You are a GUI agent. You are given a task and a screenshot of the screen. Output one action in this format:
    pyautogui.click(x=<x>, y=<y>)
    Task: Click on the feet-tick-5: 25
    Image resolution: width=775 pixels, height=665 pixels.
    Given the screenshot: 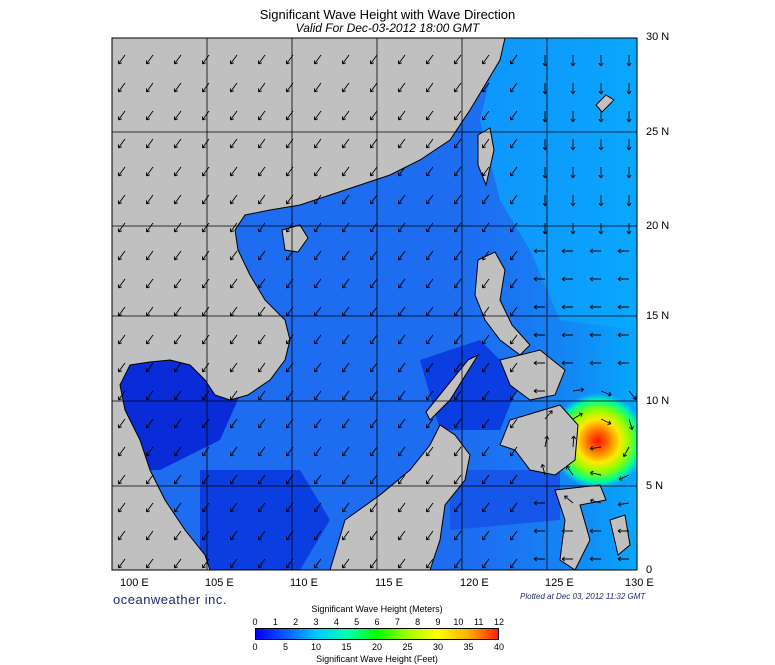 What is the action you would take?
    pyautogui.click(x=407, y=647)
    